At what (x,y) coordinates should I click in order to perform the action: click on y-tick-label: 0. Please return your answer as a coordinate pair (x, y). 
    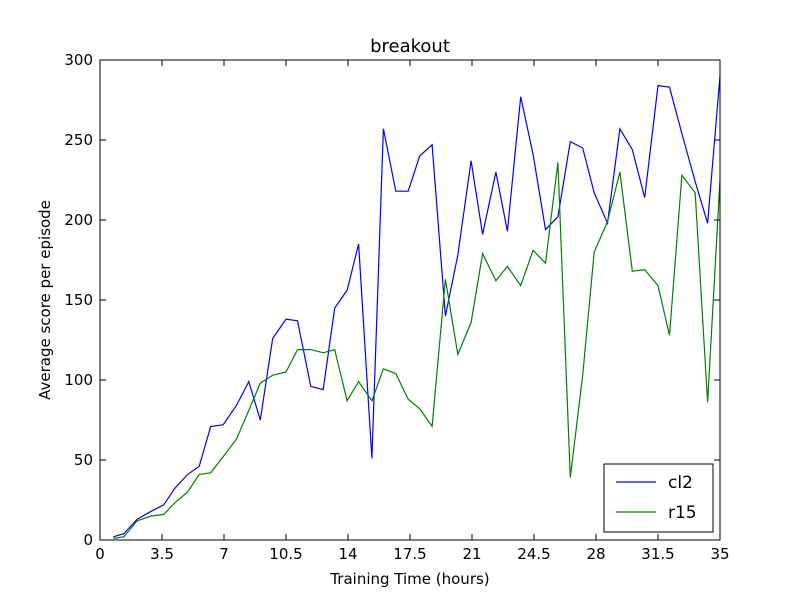
    Looking at the image, I should click on (88, 540).